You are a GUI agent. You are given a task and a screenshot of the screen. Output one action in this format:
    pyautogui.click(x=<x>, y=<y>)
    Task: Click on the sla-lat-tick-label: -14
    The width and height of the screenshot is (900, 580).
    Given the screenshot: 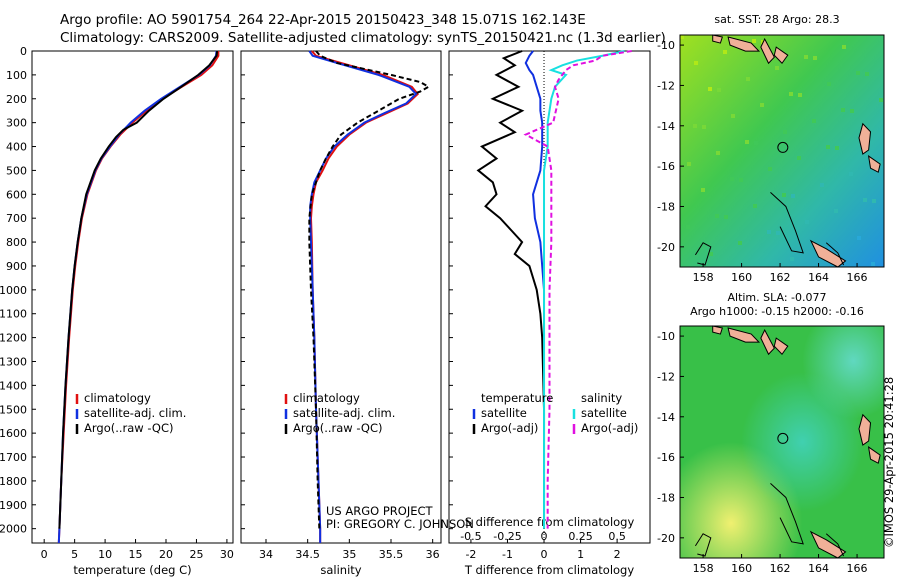 What is the action you would take?
    pyautogui.click(x=666, y=417)
    